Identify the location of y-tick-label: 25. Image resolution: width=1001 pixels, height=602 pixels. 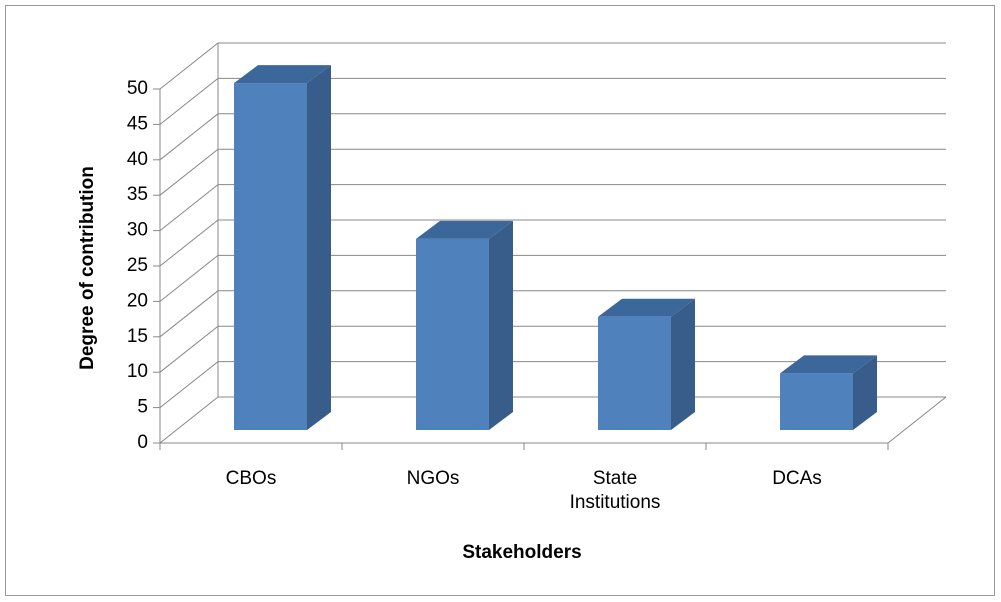
(137, 265).